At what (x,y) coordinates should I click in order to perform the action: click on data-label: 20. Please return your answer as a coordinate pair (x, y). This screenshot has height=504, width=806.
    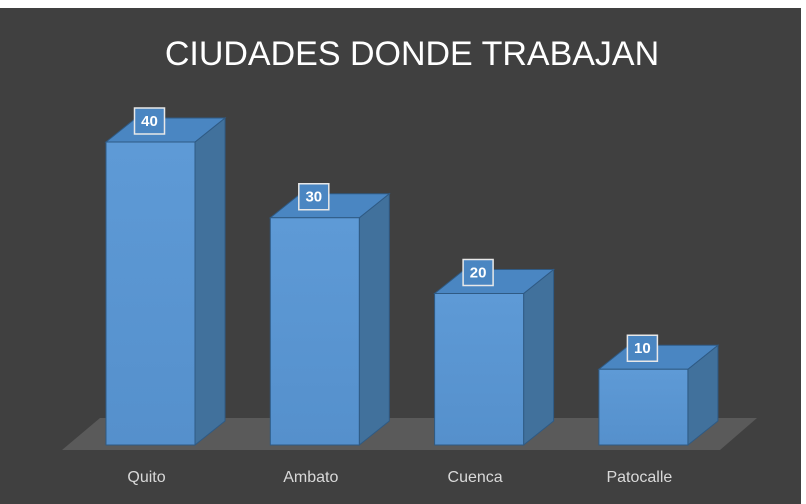
    Looking at the image, I should click on (478, 272).